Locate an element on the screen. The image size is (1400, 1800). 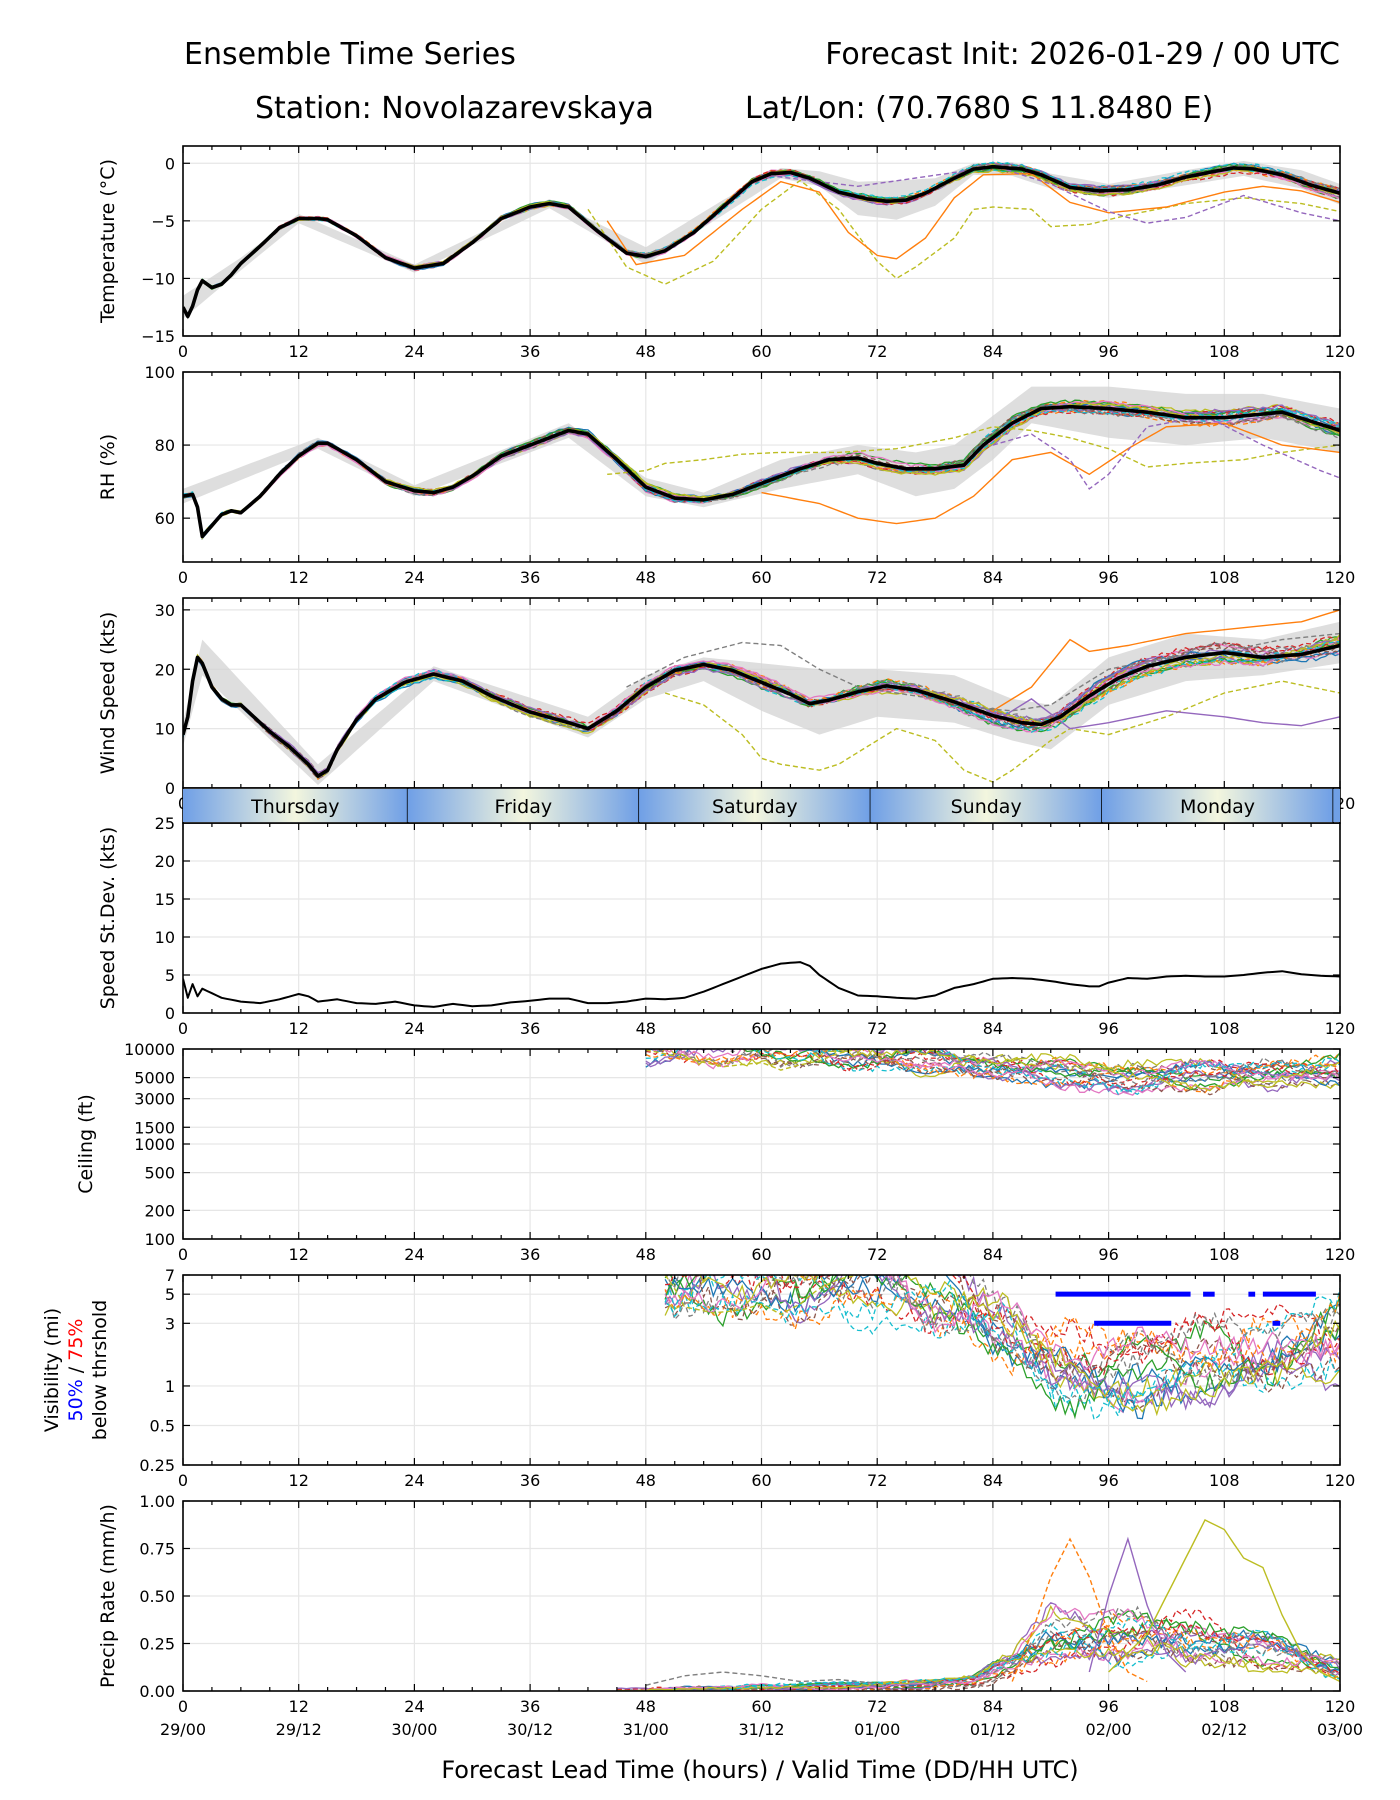
y-tick-label: 0.25 is located at coordinates (157, 1465).